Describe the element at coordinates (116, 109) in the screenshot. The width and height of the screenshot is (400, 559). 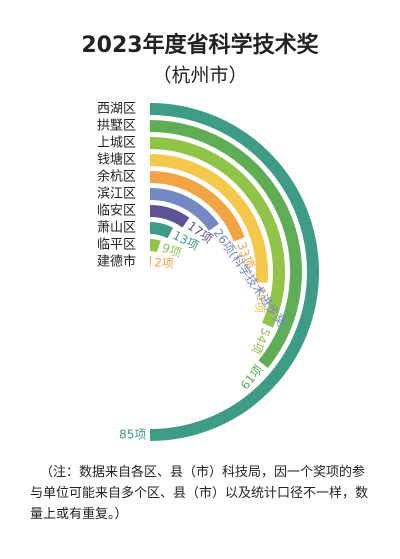
I see `category-label: 西湖区` at that location.